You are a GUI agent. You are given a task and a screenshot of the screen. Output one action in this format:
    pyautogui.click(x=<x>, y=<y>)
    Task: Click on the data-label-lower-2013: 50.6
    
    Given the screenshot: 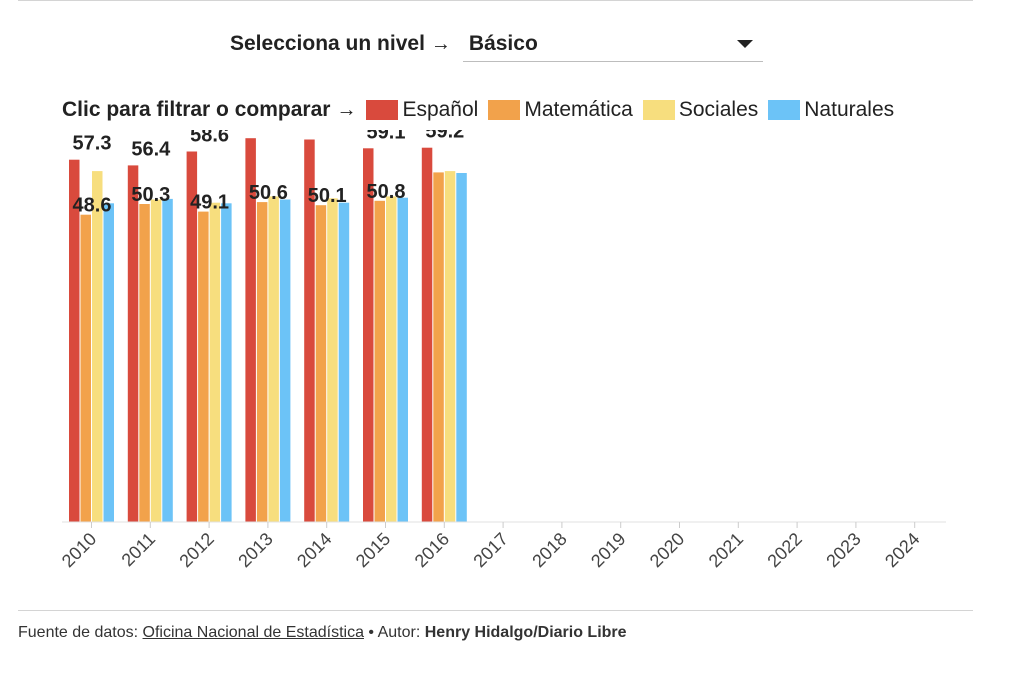 What is the action you would take?
    pyautogui.click(x=268, y=193)
    